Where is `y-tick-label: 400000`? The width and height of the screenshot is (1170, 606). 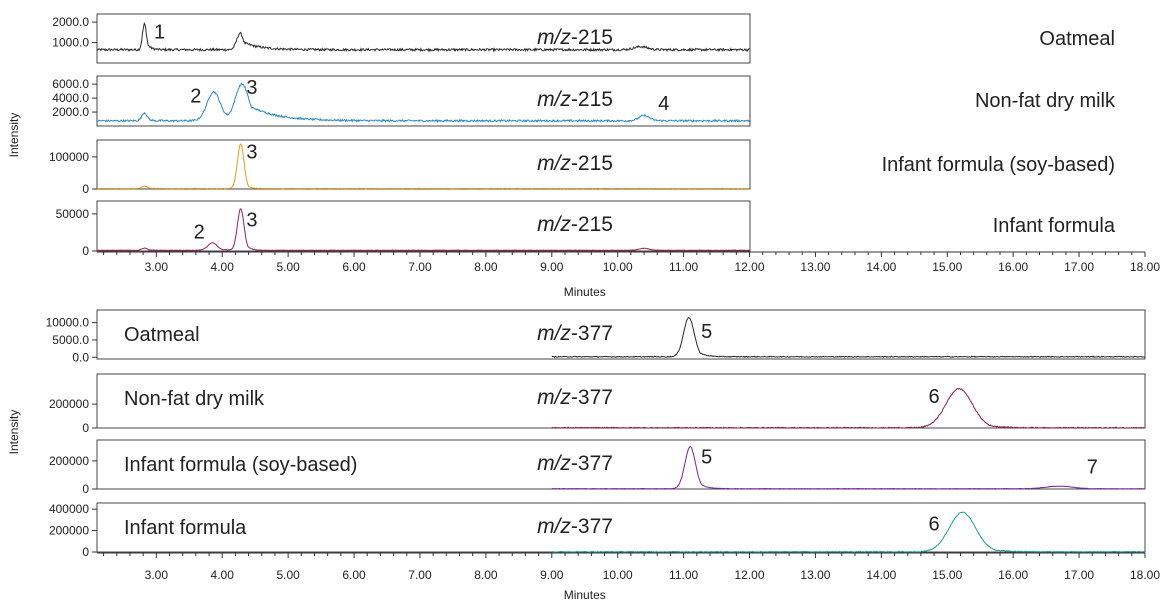 y-tick-label: 400000 is located at coordinates (69, 509).